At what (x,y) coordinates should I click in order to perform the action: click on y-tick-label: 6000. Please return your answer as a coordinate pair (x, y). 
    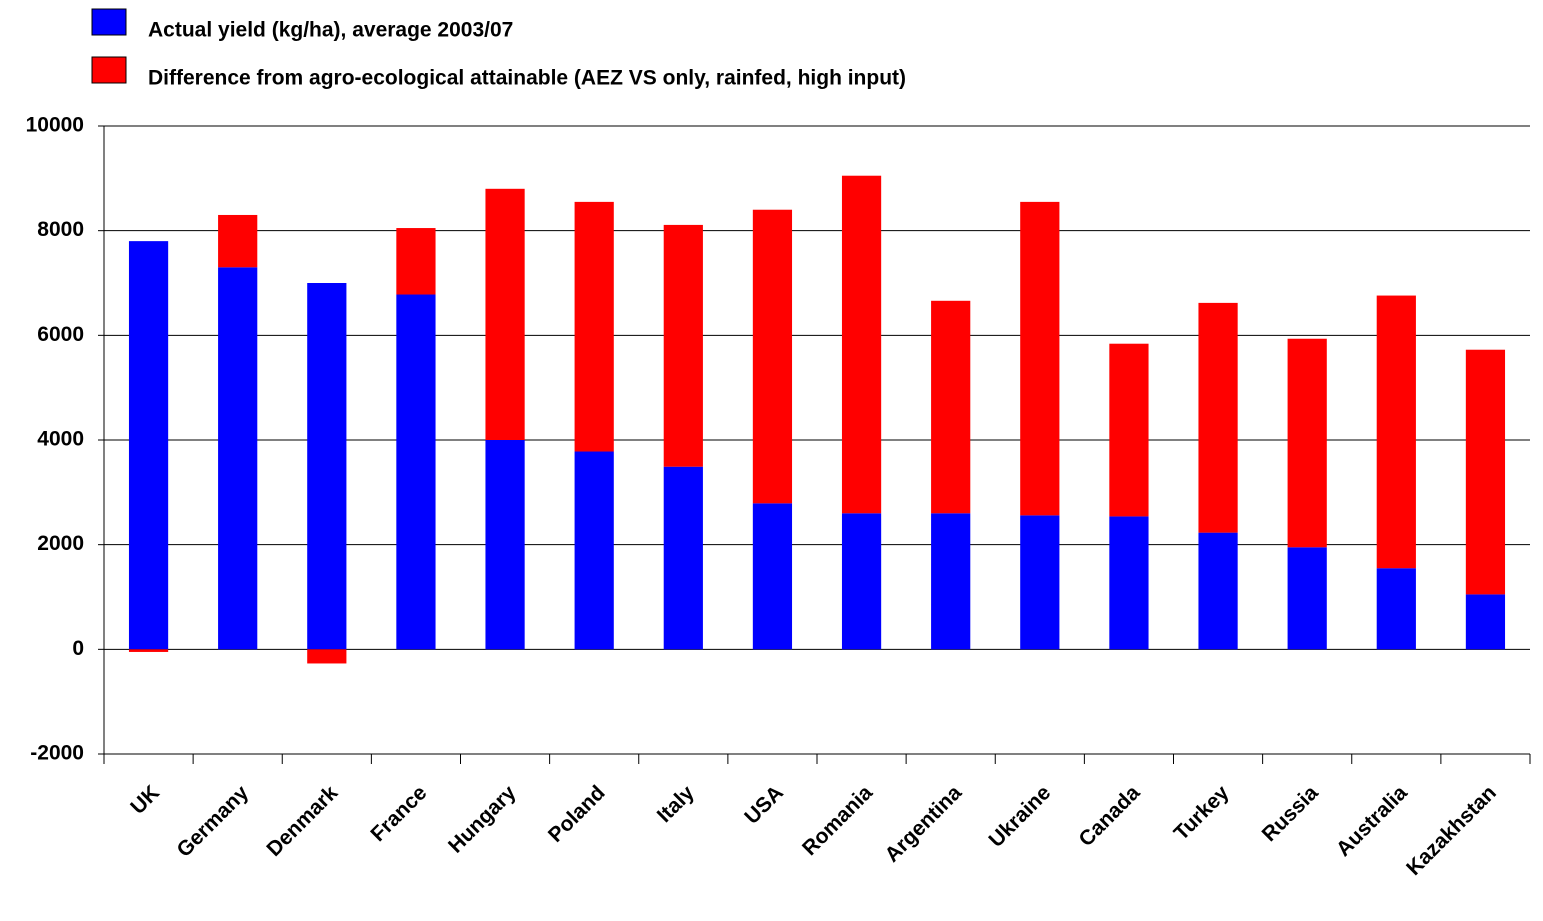
    Looking at the image, I should click on (60, 334).